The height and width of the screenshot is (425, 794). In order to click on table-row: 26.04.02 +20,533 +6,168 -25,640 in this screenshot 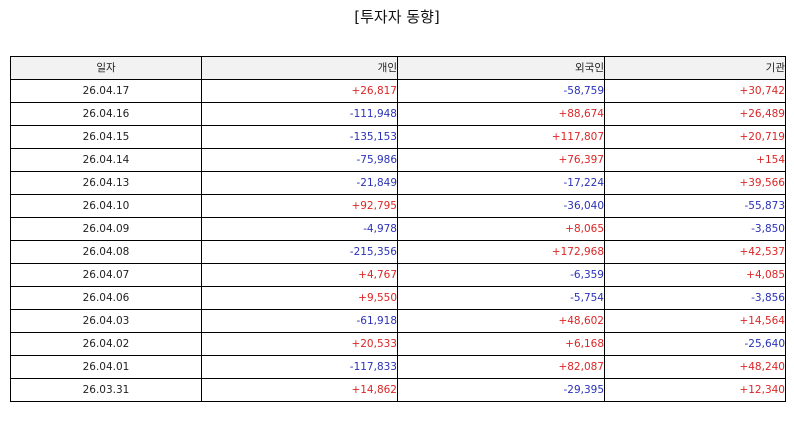, I will do `click(398, 344)`.